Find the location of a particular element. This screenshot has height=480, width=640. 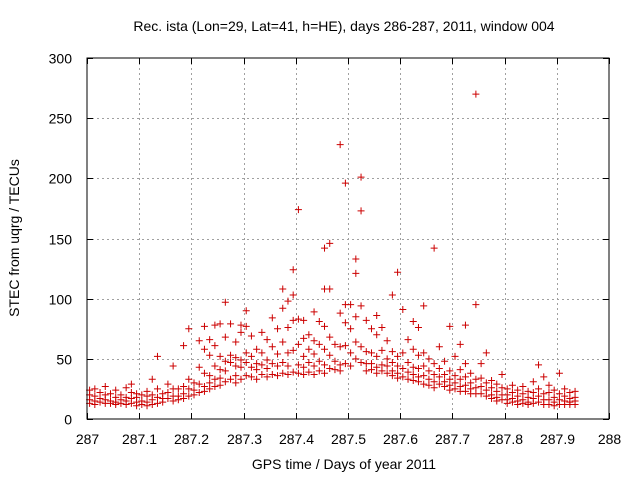

y-tick-label: 50 is located at coordinates (64, 360).